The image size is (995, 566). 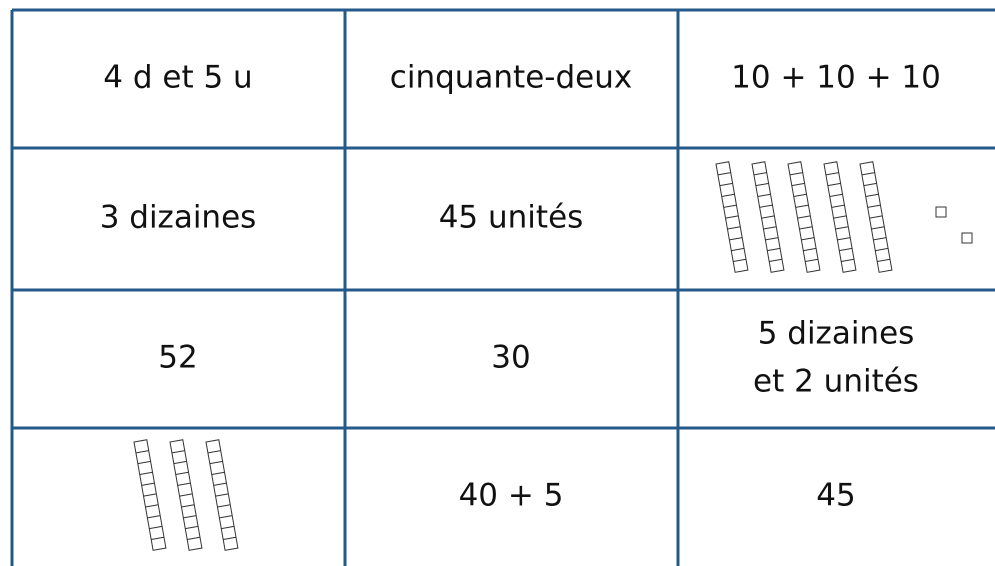 What do you see at coordinates (836, 334) in the screenshot?
I see `cell-text: 5 dizaines` at bounding box center [836, 334].